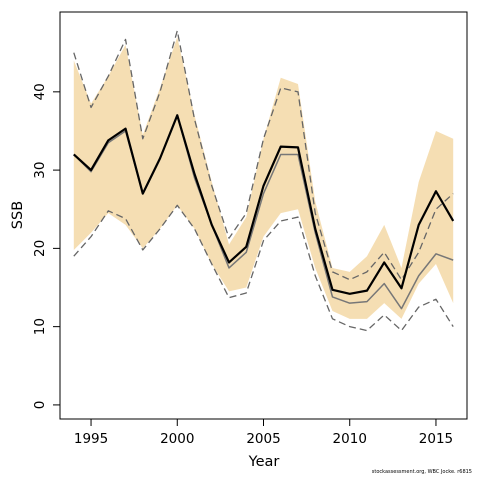 The width and height of the screenshot is (480, 480). What do you see at coordinates (40, 326) in the screenshot?
I see `y-tick-label-10: 10` at bounding box center [40, 326].